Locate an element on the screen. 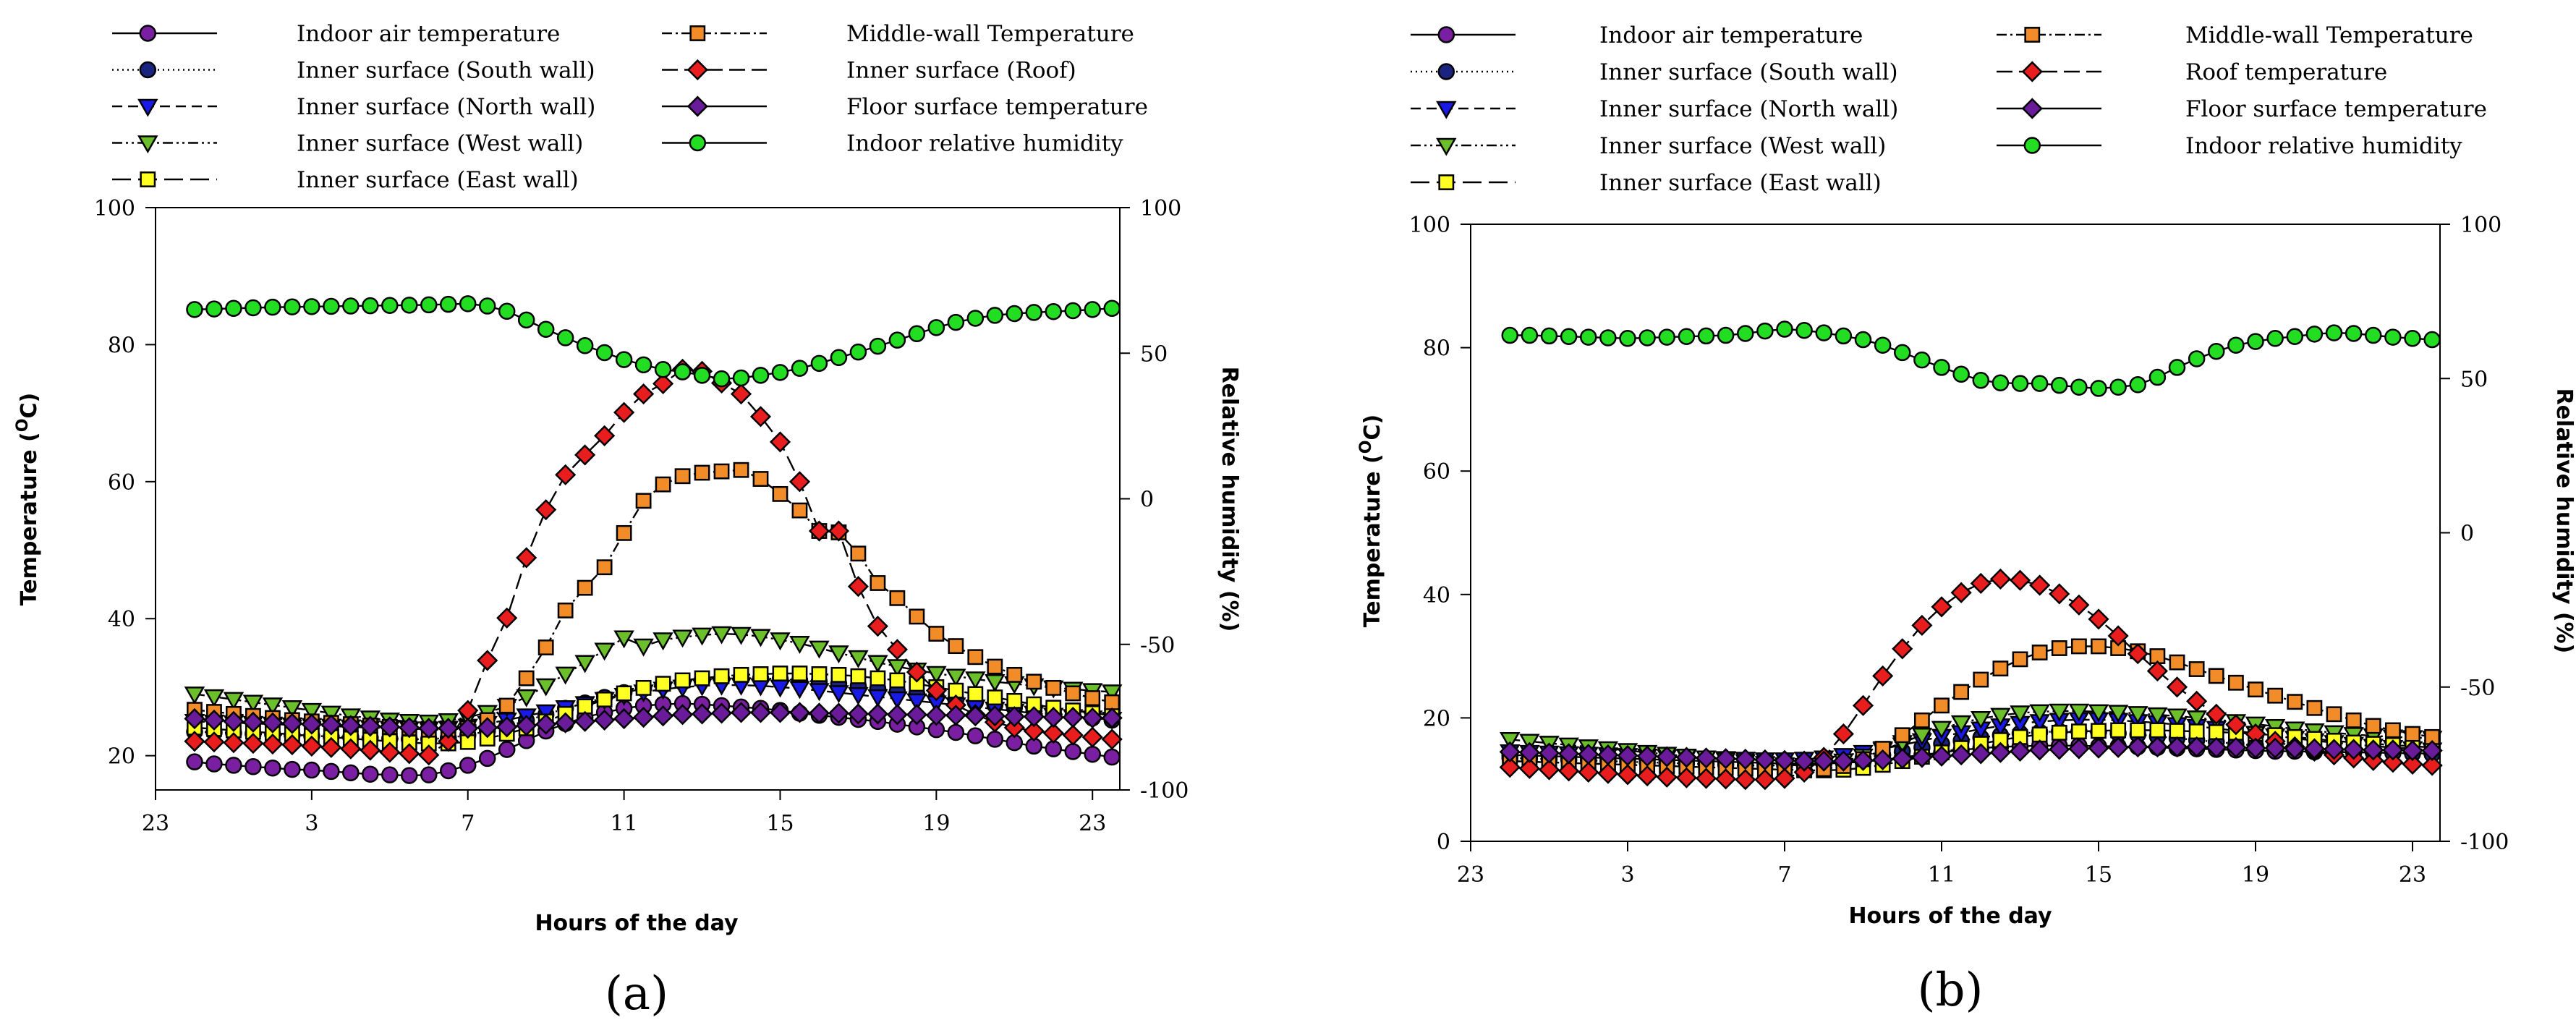 Image resolution: width=2576 pixels, height=1033 pixels. y2-tick-label: 100 is located at coordinates (2480, 225).